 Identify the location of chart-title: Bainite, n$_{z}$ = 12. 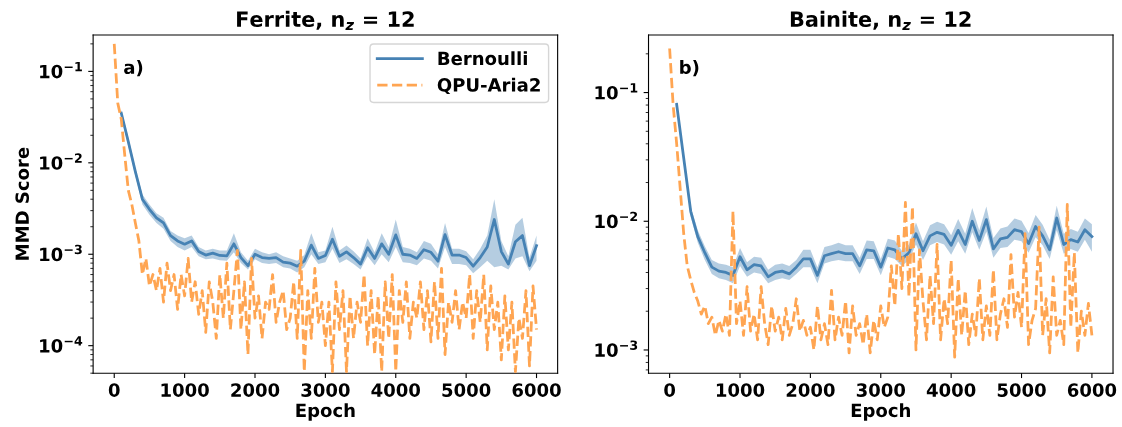
(880, 20).